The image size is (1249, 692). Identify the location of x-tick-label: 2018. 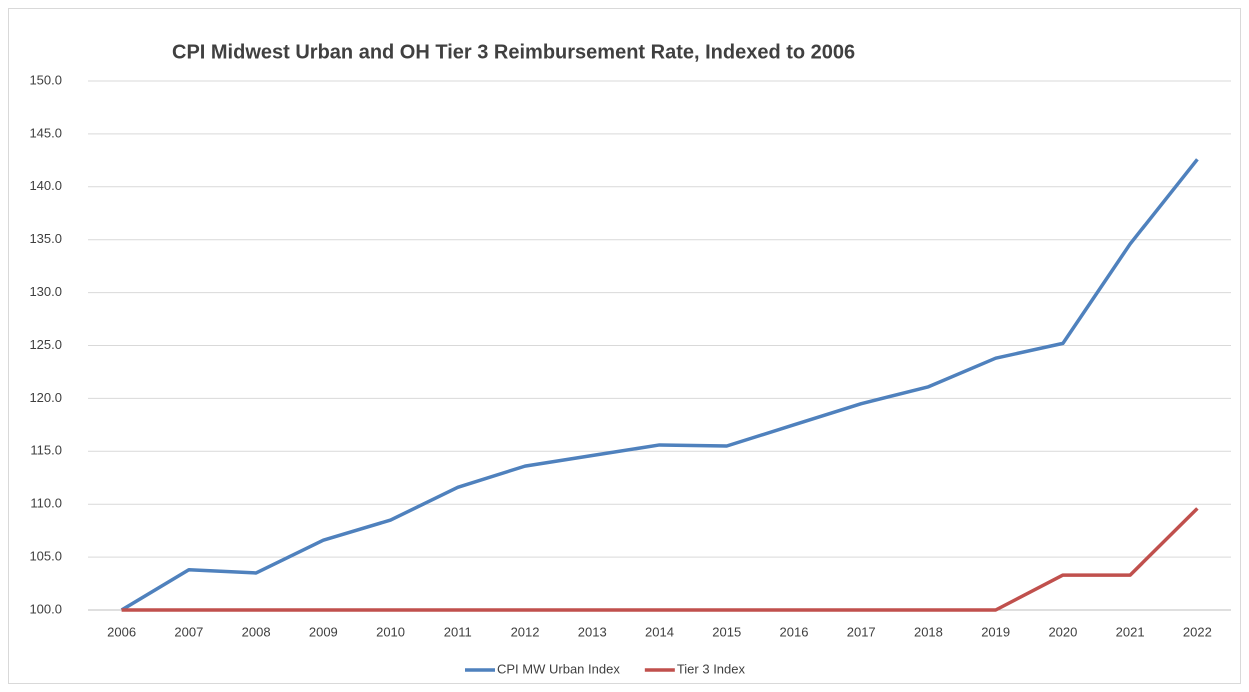
(928, 631).